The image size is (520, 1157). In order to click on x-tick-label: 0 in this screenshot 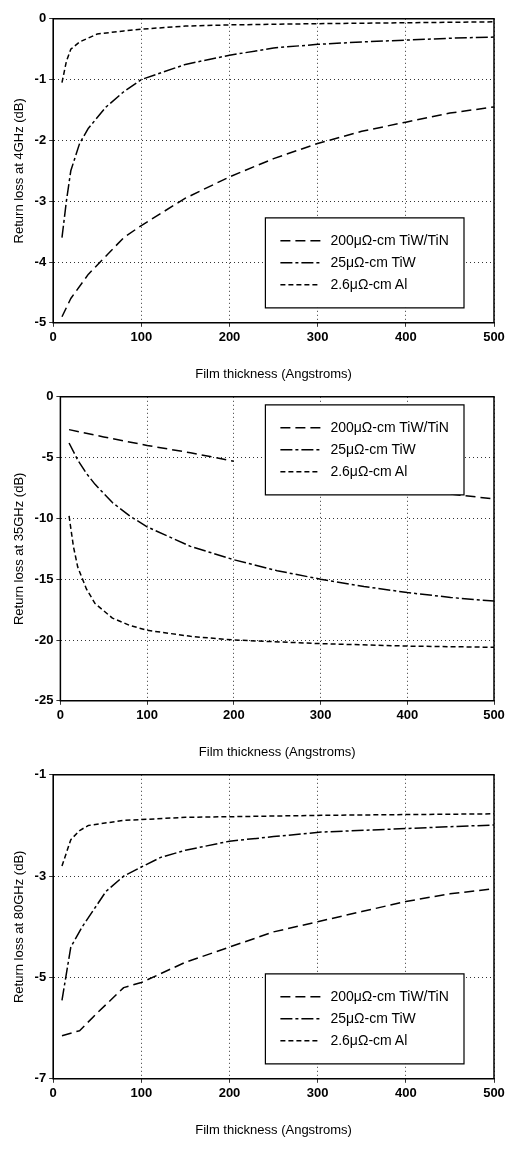, I will do `click(60, 715)`.